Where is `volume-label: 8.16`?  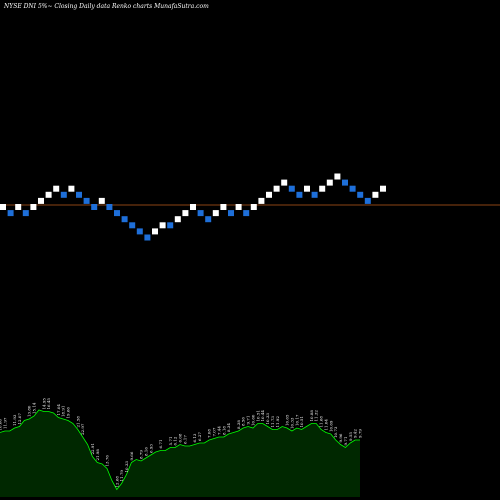
volume-label: 8.16 is located at coordinates (145, 451).